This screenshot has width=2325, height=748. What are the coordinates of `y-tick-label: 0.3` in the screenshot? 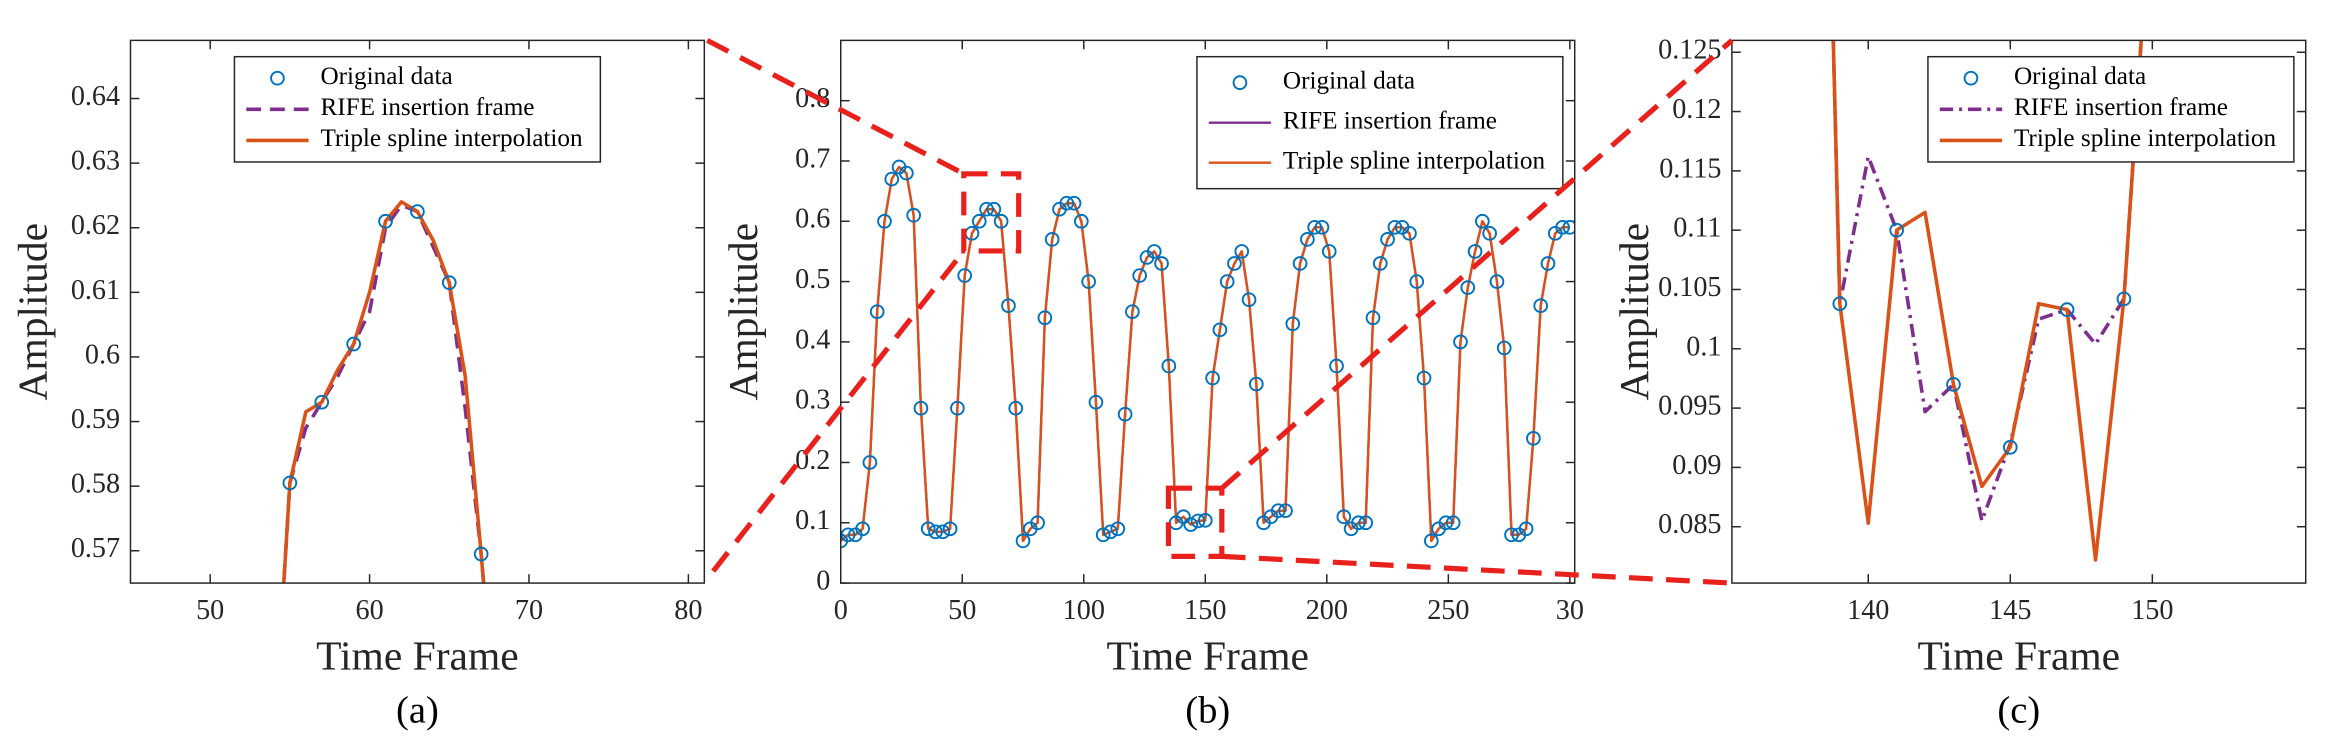 It's located at (812, 400).